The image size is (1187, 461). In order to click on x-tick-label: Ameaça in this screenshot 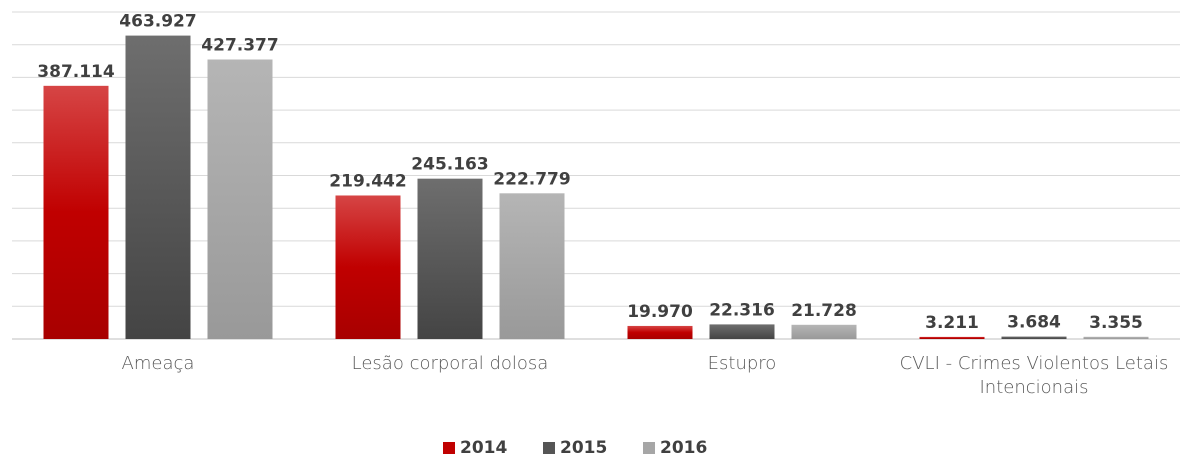, I will do `click(158, 363)`.